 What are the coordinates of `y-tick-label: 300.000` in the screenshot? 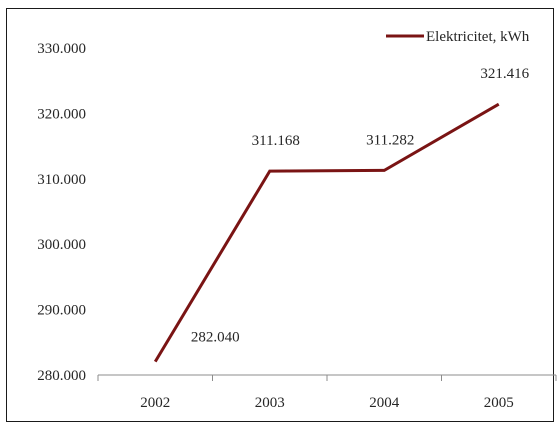 It's located at (61, 245).